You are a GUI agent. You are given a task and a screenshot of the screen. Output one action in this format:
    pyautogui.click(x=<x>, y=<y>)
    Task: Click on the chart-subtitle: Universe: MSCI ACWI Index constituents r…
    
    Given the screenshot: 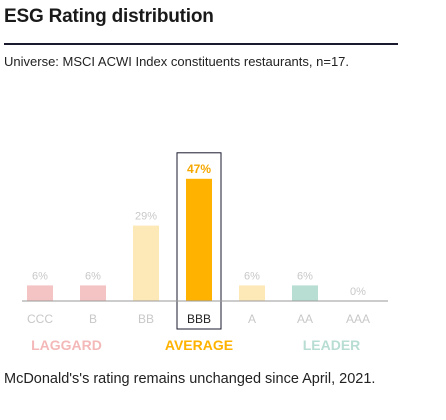 What is the action you would take?
    pyautogui.click(x=177, y=61)
    